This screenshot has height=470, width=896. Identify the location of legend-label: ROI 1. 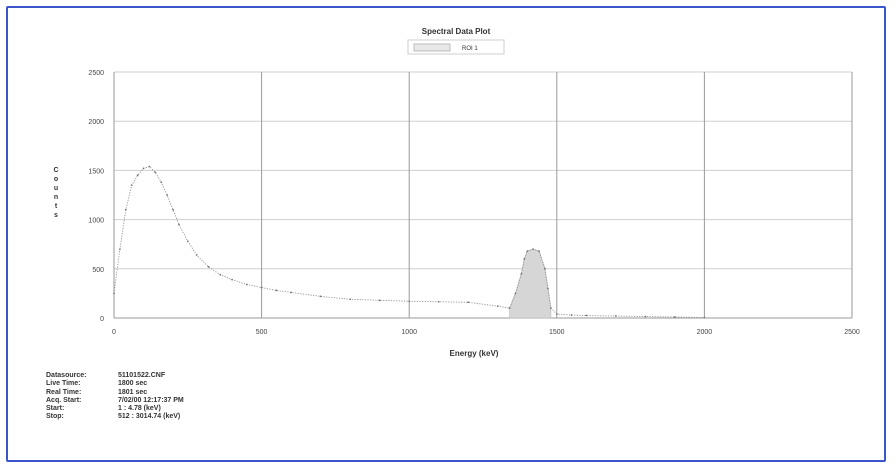
(470, 49).